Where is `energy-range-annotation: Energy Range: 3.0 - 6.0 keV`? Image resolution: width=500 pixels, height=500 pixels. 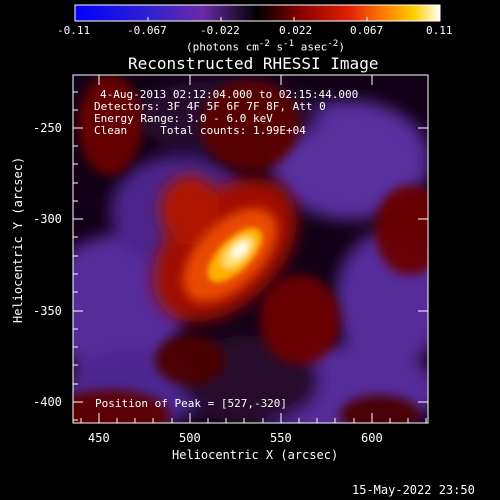
energy-range-annotation: Energy Range: 3.0 - 6.0 keV is located at coordinates (183, 118).